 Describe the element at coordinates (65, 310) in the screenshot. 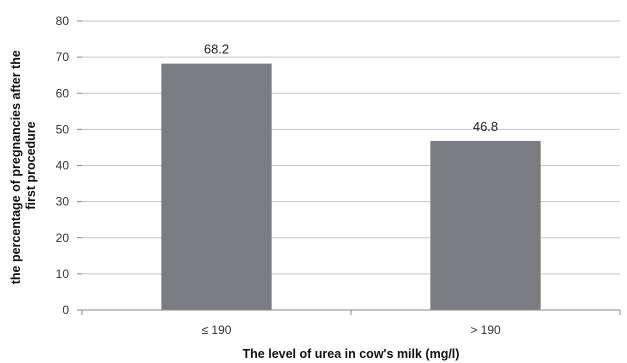

I see `y-tick-label: 0` at that location.